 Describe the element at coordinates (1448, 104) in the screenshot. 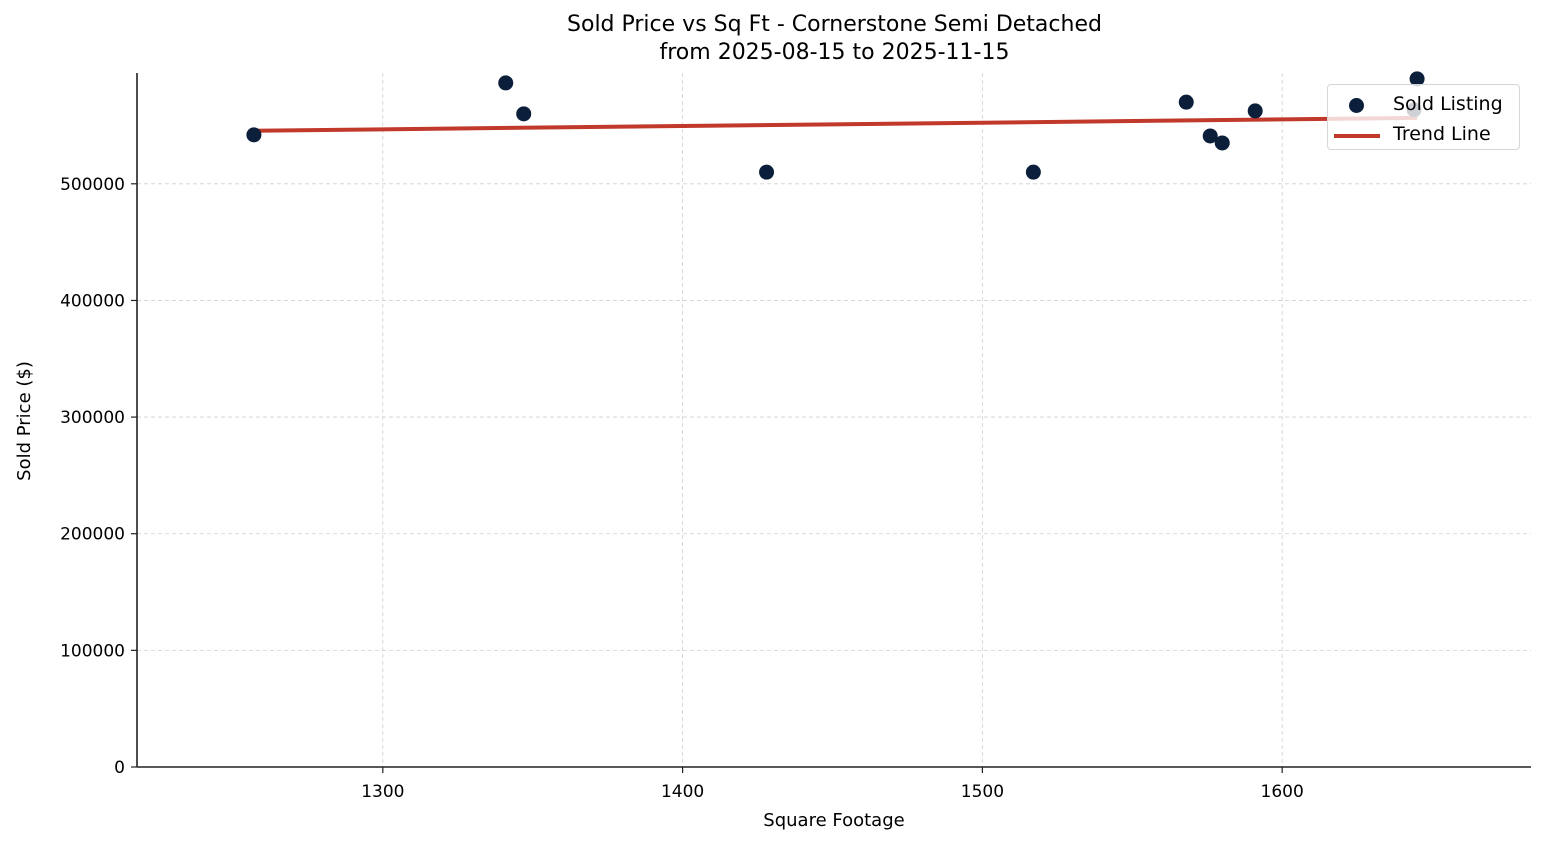

I see `legend-label: Sold Listing` at that location.